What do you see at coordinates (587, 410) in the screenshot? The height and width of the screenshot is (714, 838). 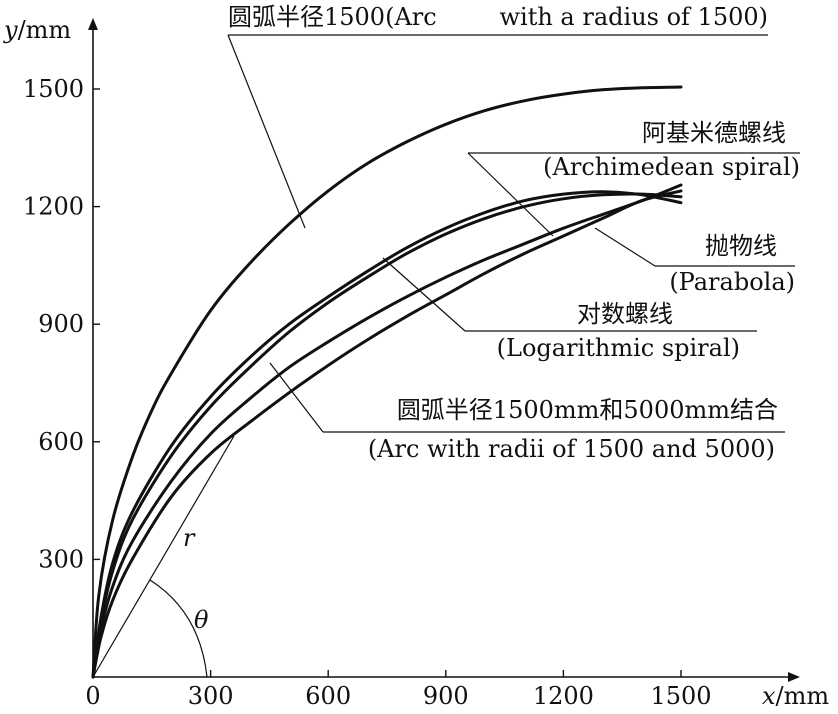 I see `label-arc-combined-cn: 圆弧半径1500mm和5000mm结合` at bounding box center [587, 410].